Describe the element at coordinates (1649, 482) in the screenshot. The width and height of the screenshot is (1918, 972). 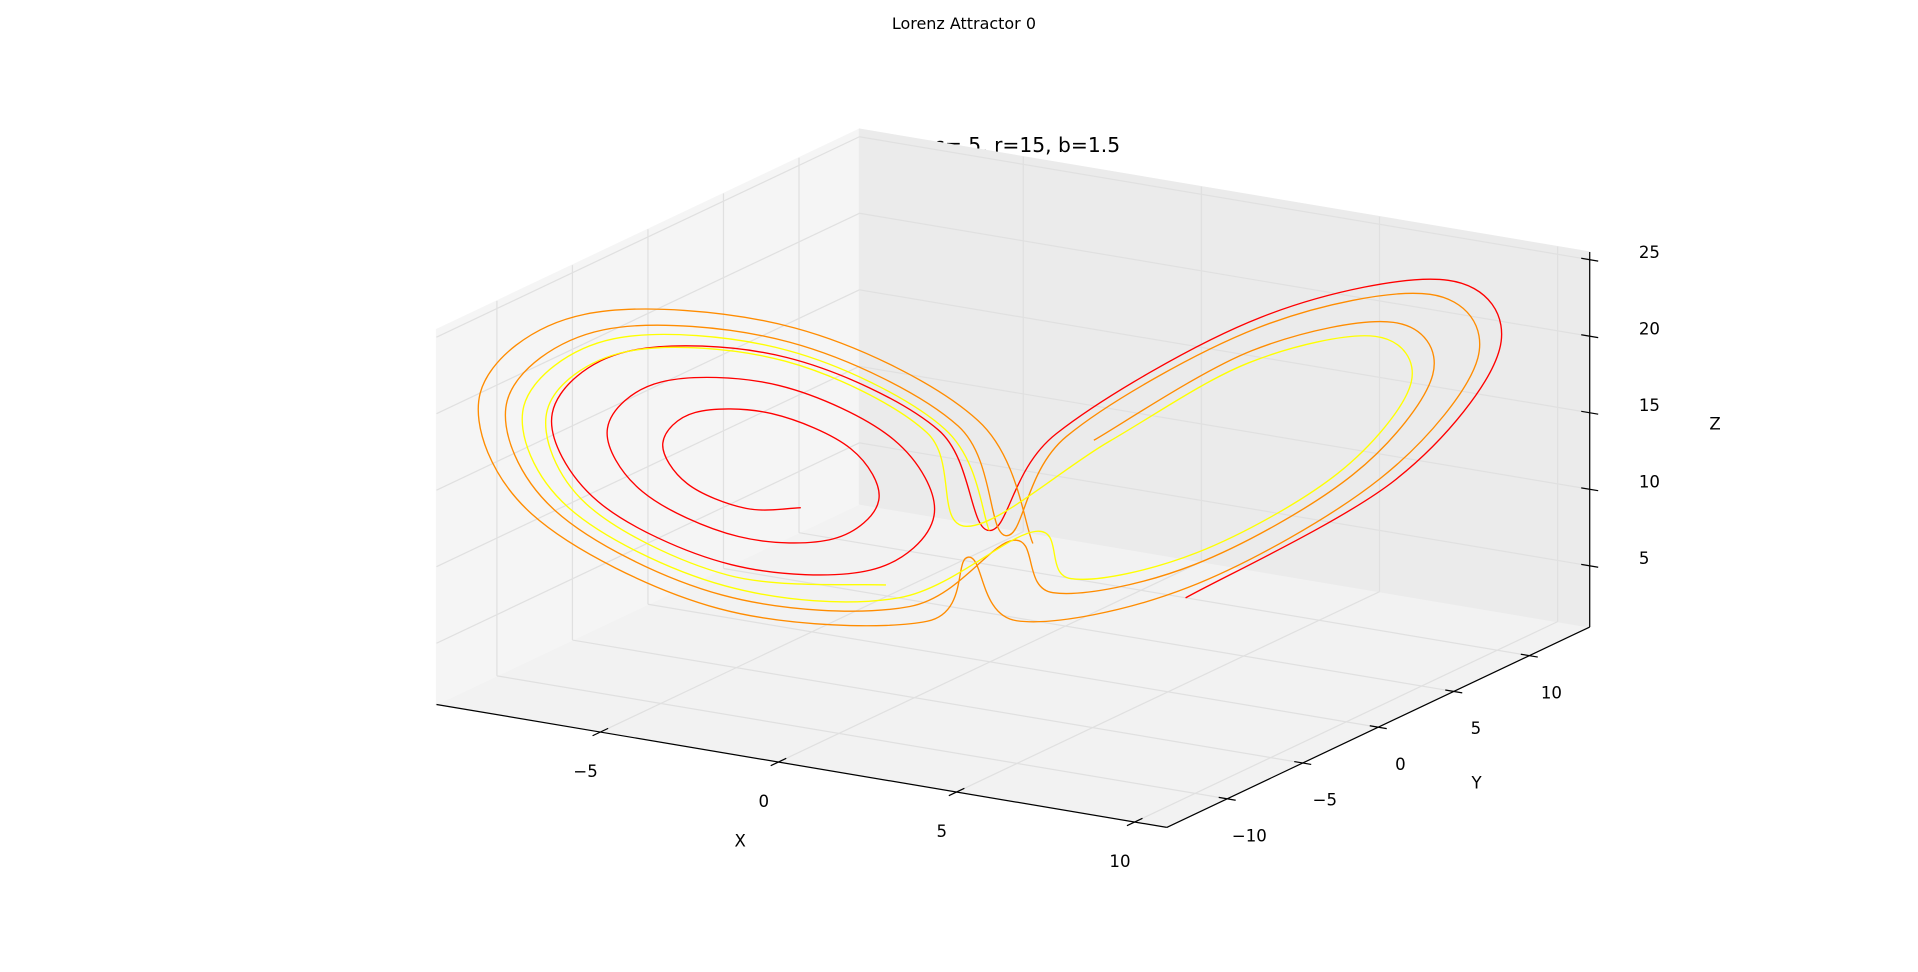
I see `z-tick-label: 10` at that location.